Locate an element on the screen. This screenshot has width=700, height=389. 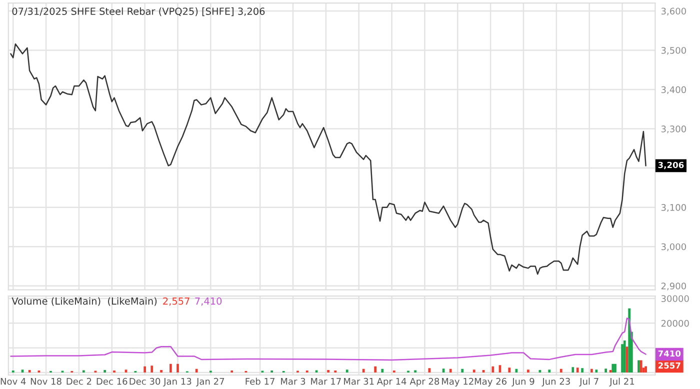
x-tick-label: Nov 18 is located at coordinates (46, 381).